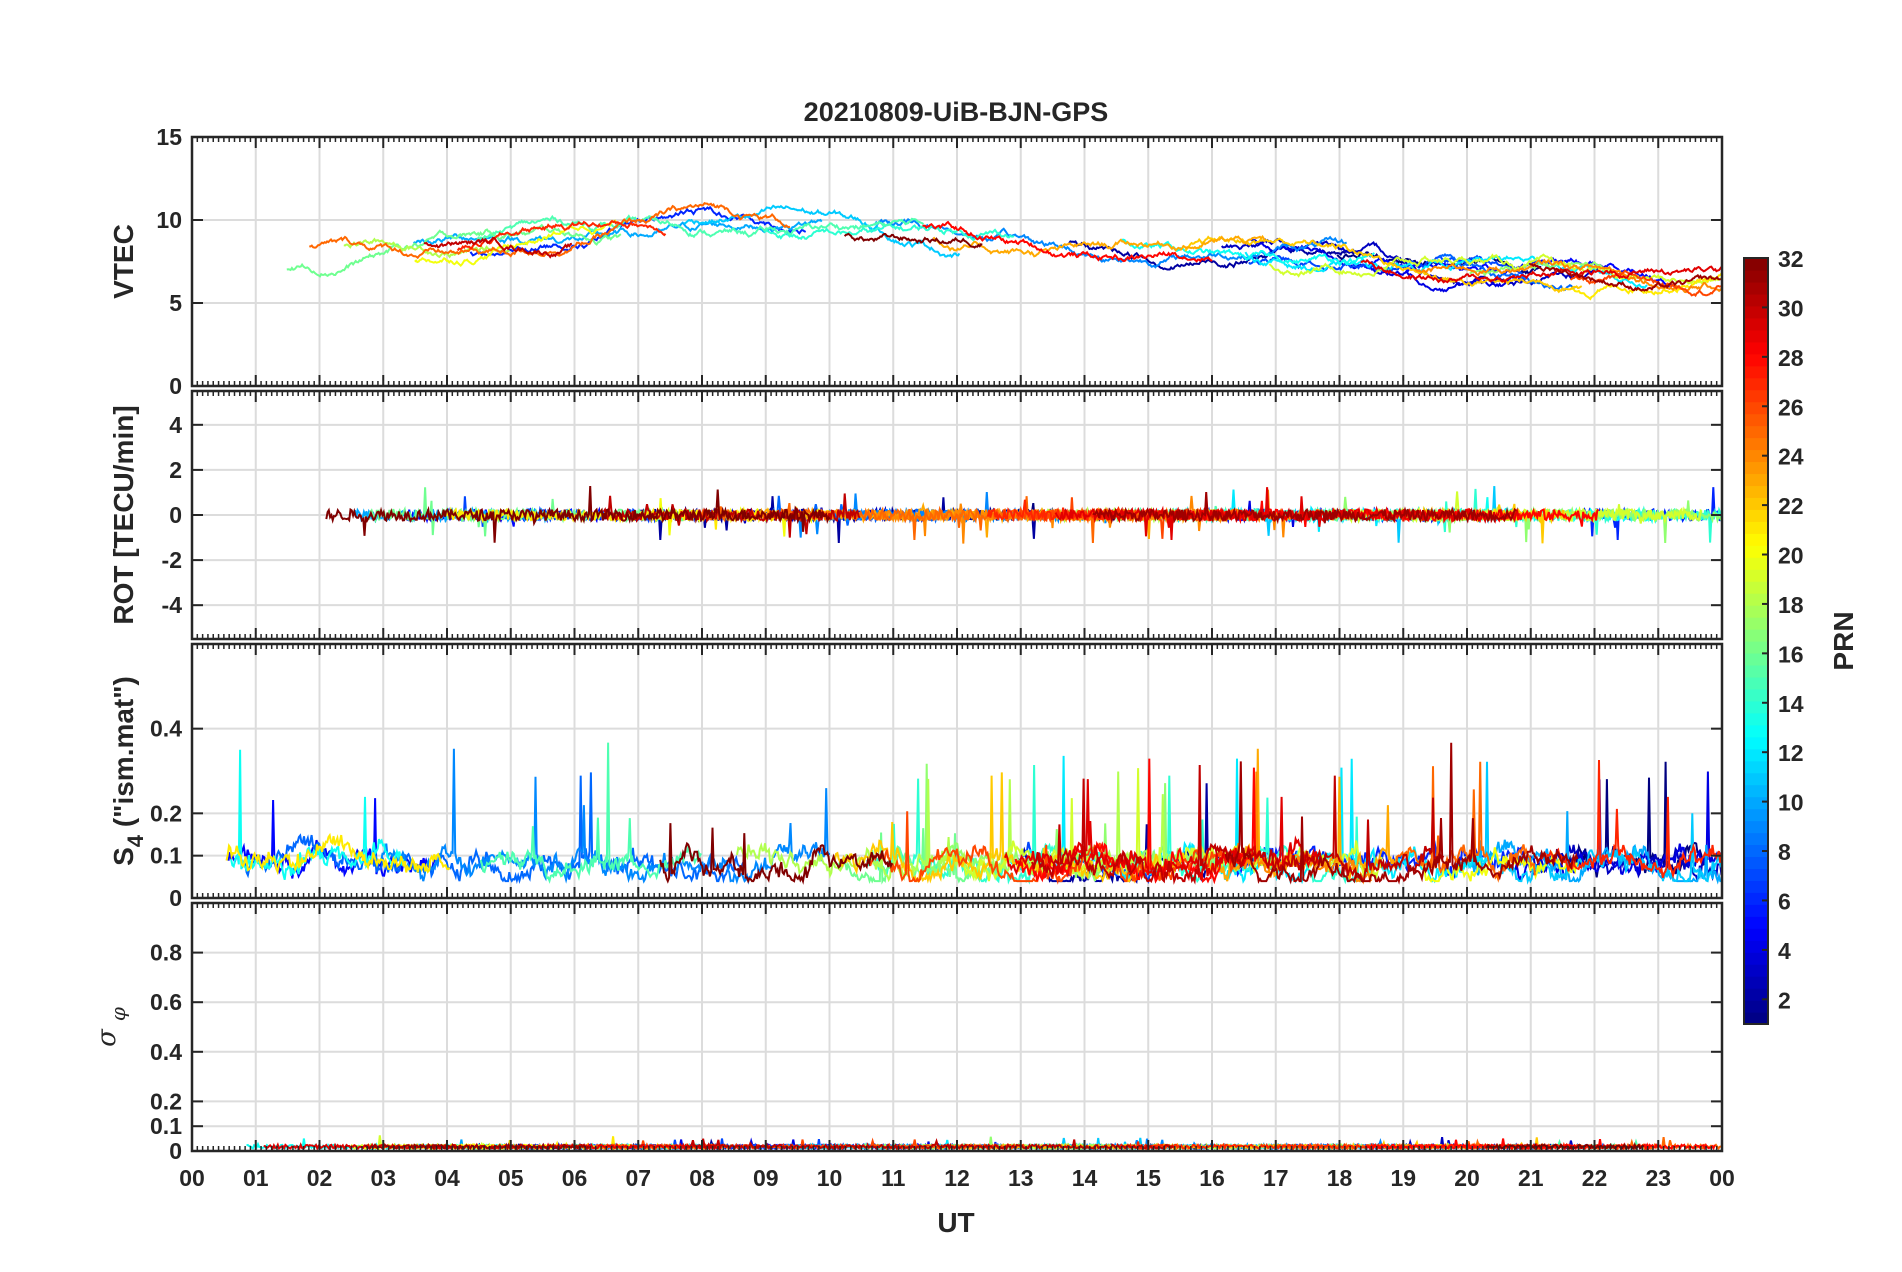  Describe the element at coordinates (1595, 1178) in the screenshot. I see `x-tick-label: 22` at that location.